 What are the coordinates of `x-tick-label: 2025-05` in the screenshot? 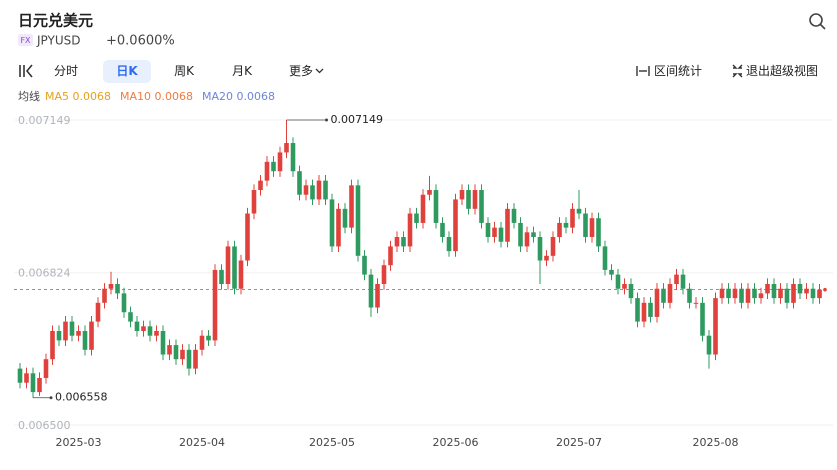 It's located at (332, 442).